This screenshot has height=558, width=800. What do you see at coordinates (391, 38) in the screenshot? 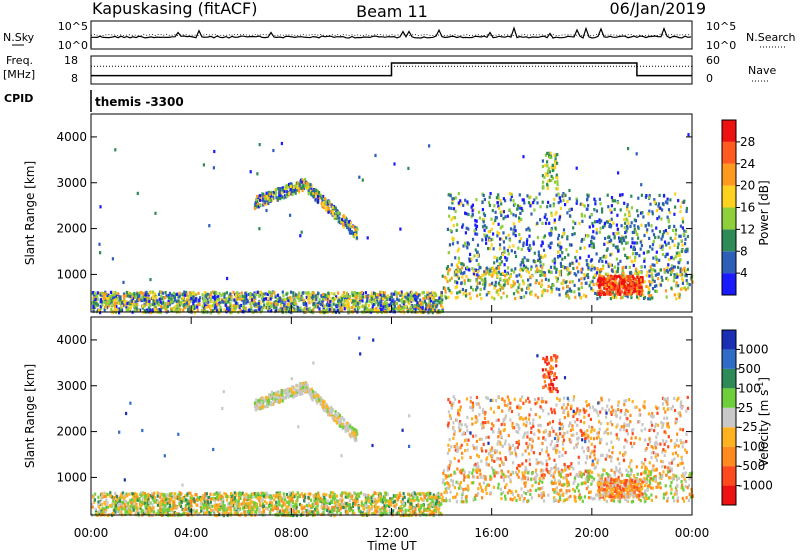
I see `noise-sky-line` at bounding box center [391, 38].